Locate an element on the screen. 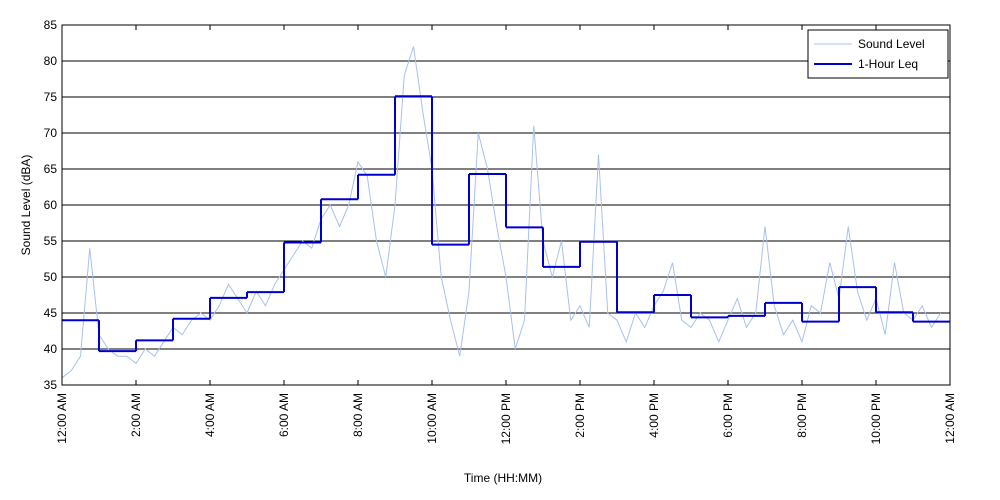 This screenshot has width=1000, height=500. y-tick-label: 50 is located at coordinates (51, 277).